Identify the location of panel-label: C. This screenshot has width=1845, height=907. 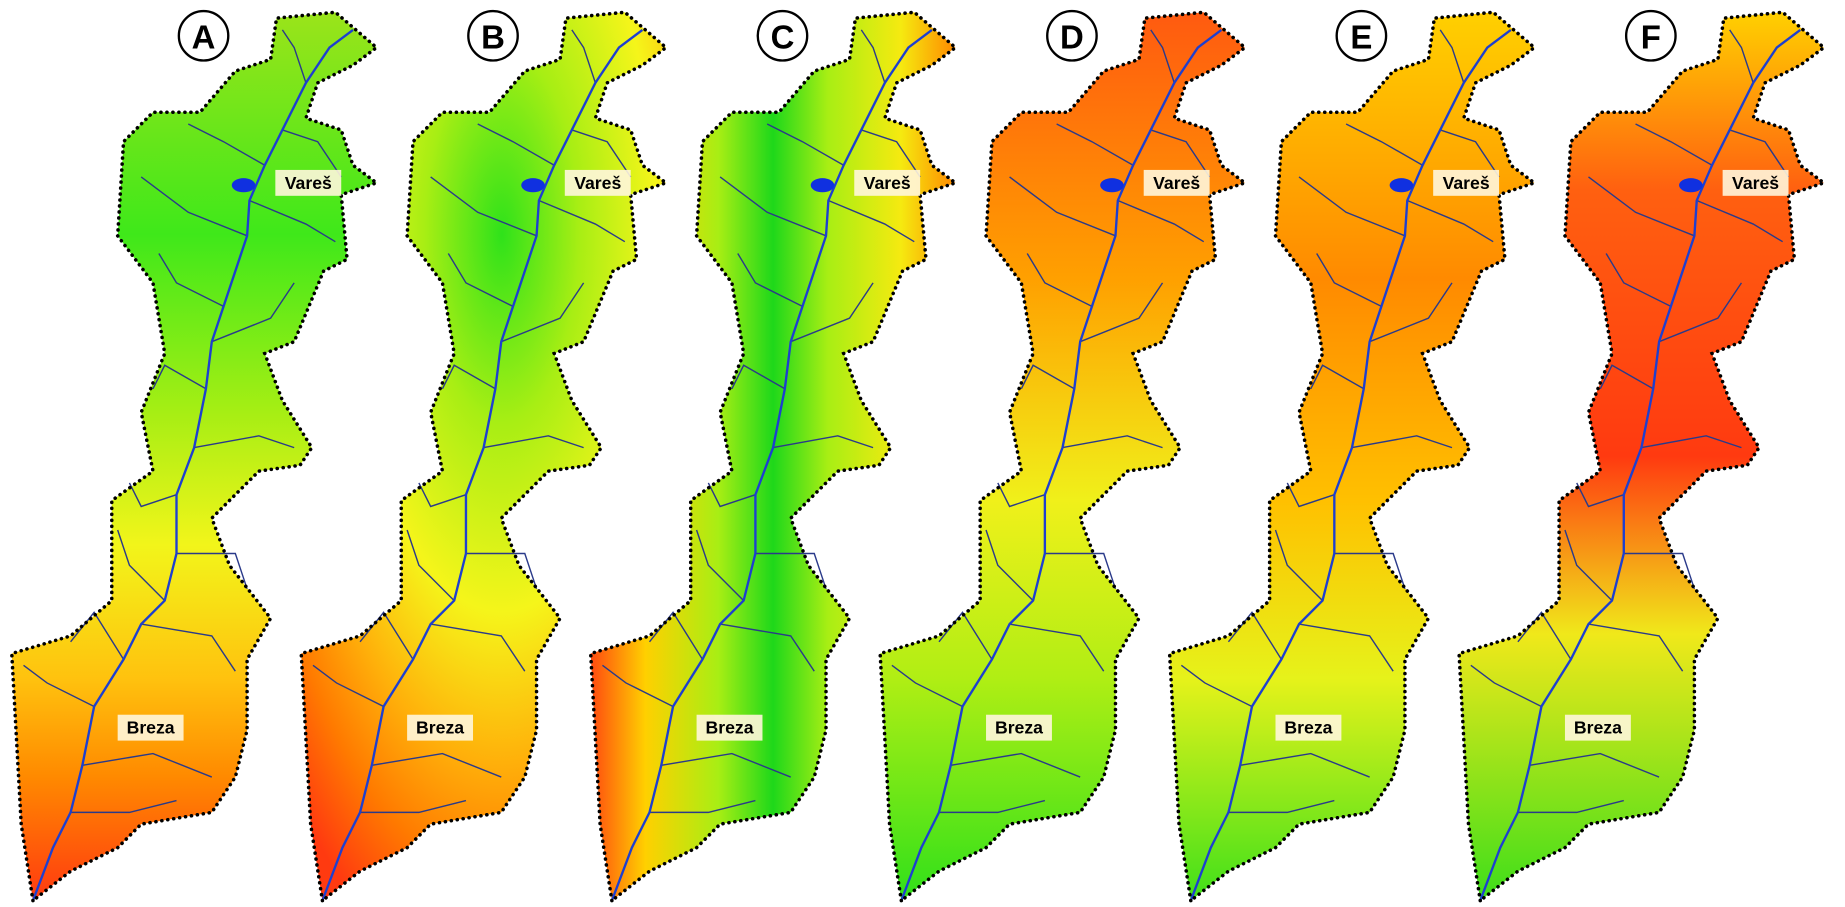
(783, 36).